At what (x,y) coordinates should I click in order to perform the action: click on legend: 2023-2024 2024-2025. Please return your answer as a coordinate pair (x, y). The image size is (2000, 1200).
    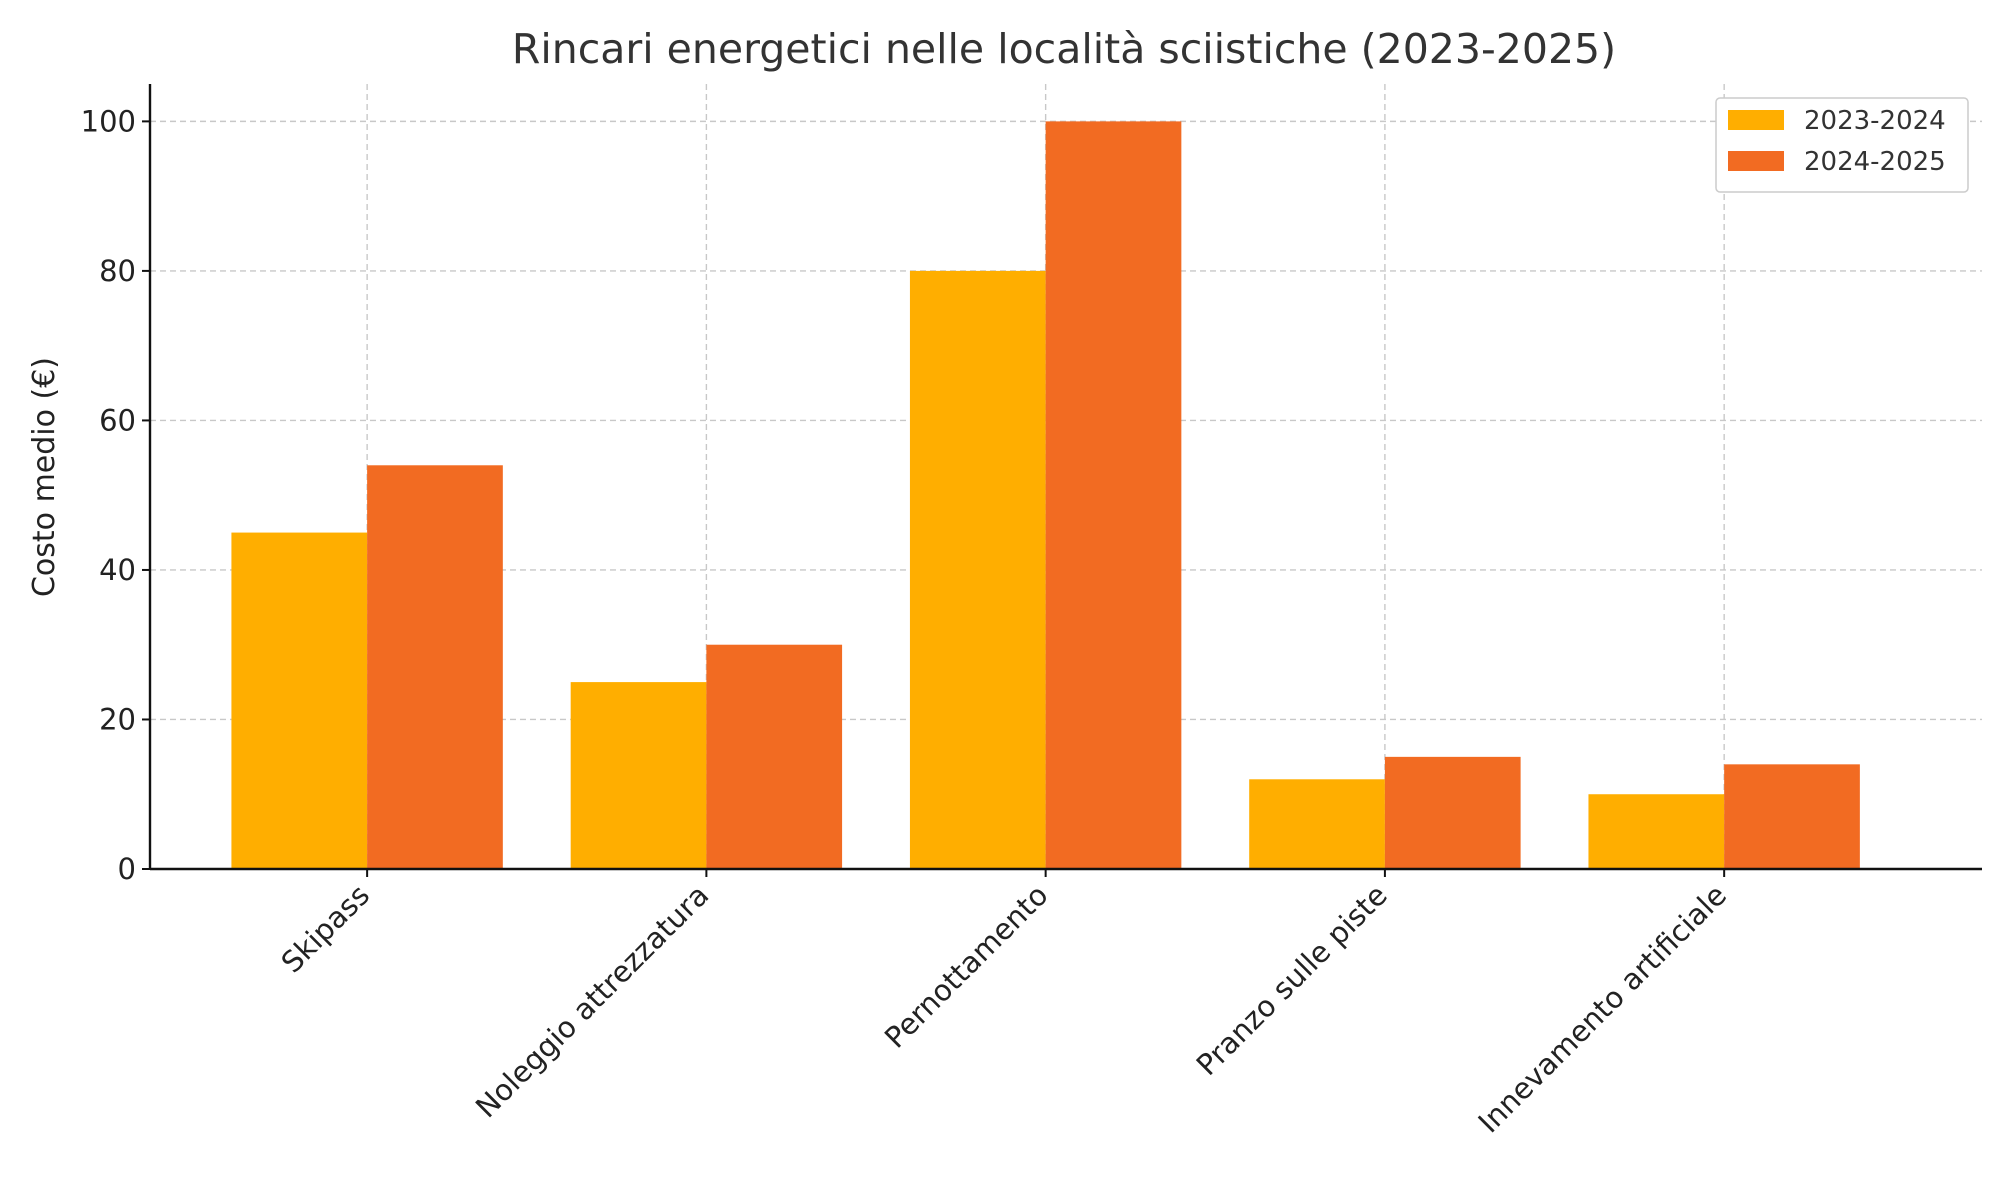
    Looking at the image, I should click on (1842, 145).